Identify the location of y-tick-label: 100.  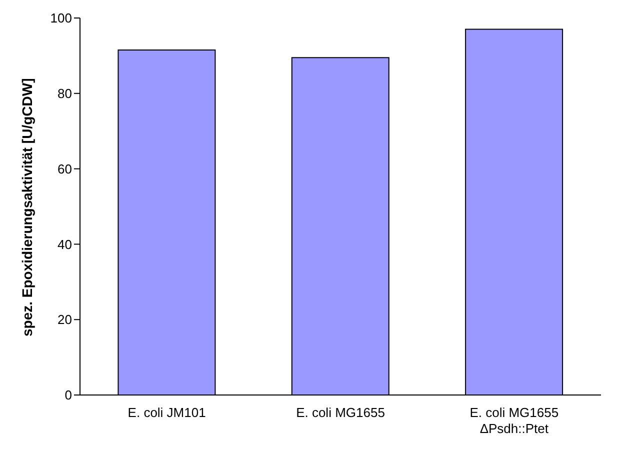
(61, 18).